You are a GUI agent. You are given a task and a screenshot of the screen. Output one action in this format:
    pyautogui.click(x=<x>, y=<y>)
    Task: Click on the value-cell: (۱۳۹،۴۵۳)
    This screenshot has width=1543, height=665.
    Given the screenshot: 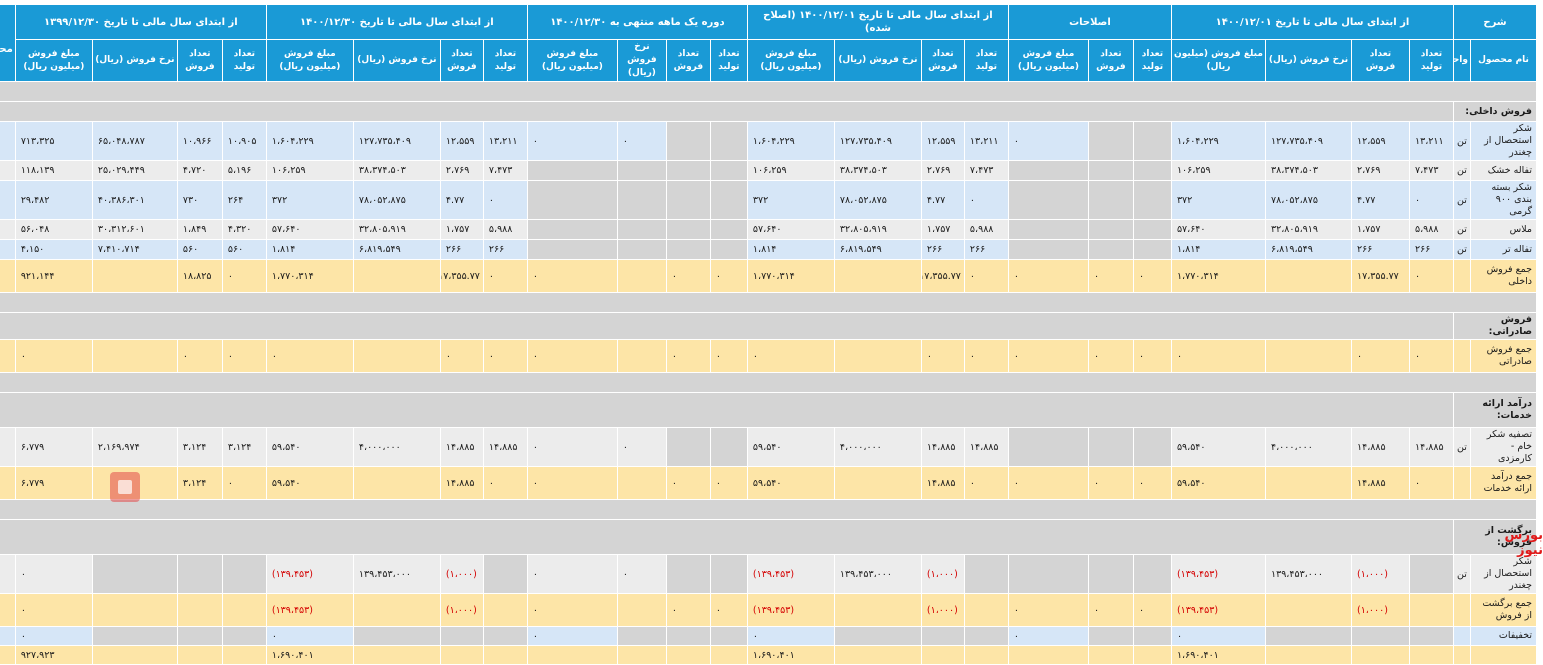 What is the action you would take?
    pyautogui.click(x=309, y=574)
    